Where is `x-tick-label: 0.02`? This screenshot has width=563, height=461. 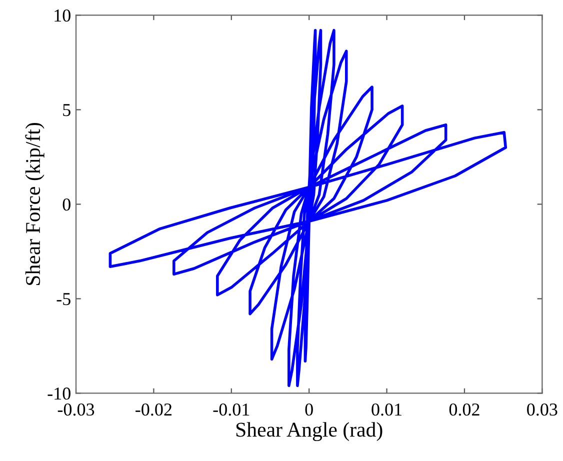
x-tick-label: 0.02 is located at coordinates (464, 409).